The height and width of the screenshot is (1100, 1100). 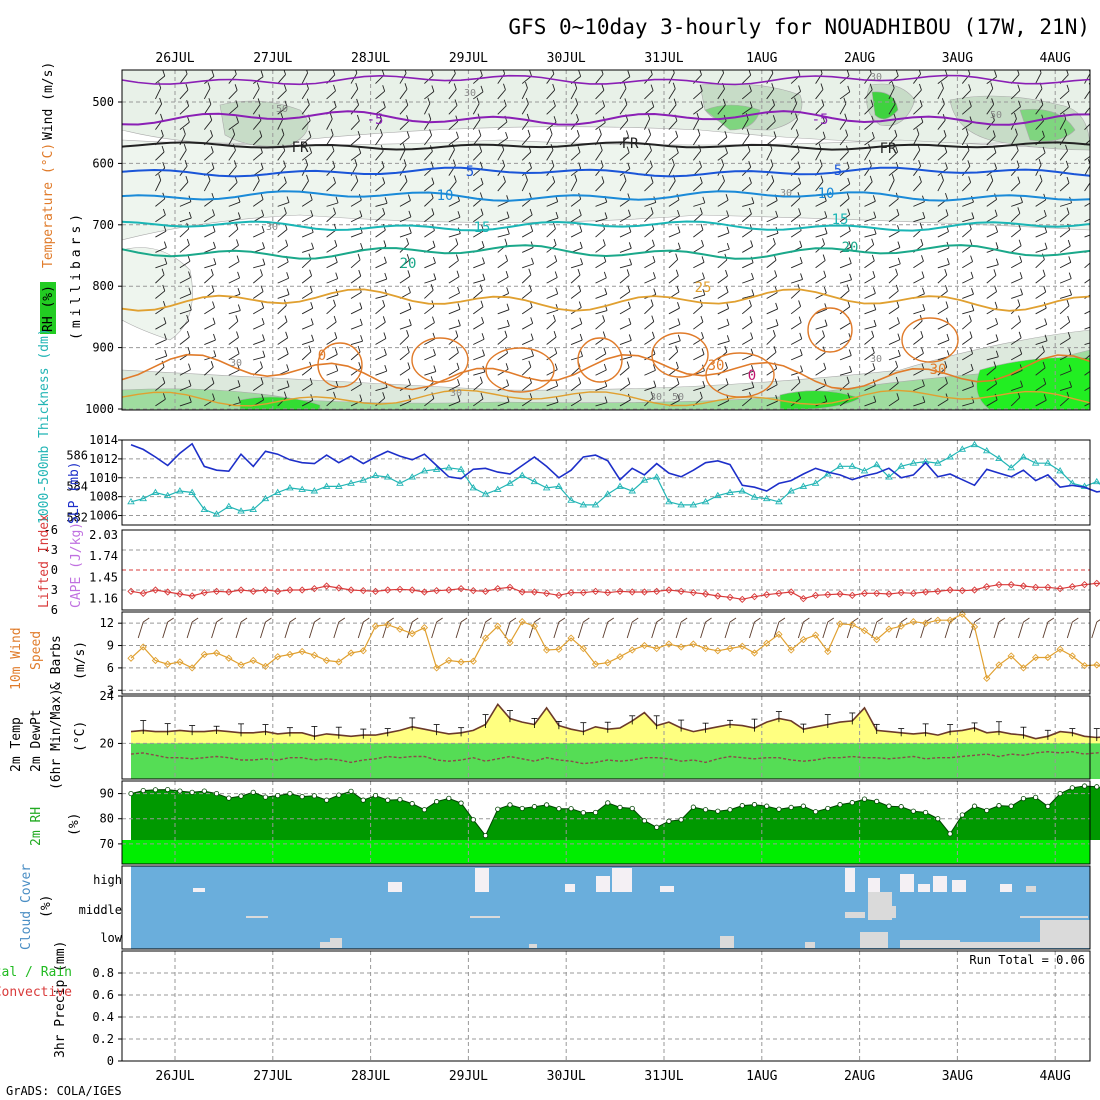 What do you see at coordinates (859, 1076) in the screenshot?
I see `date-label-bottom: 2AUG` at bounding box center [859, 1076].